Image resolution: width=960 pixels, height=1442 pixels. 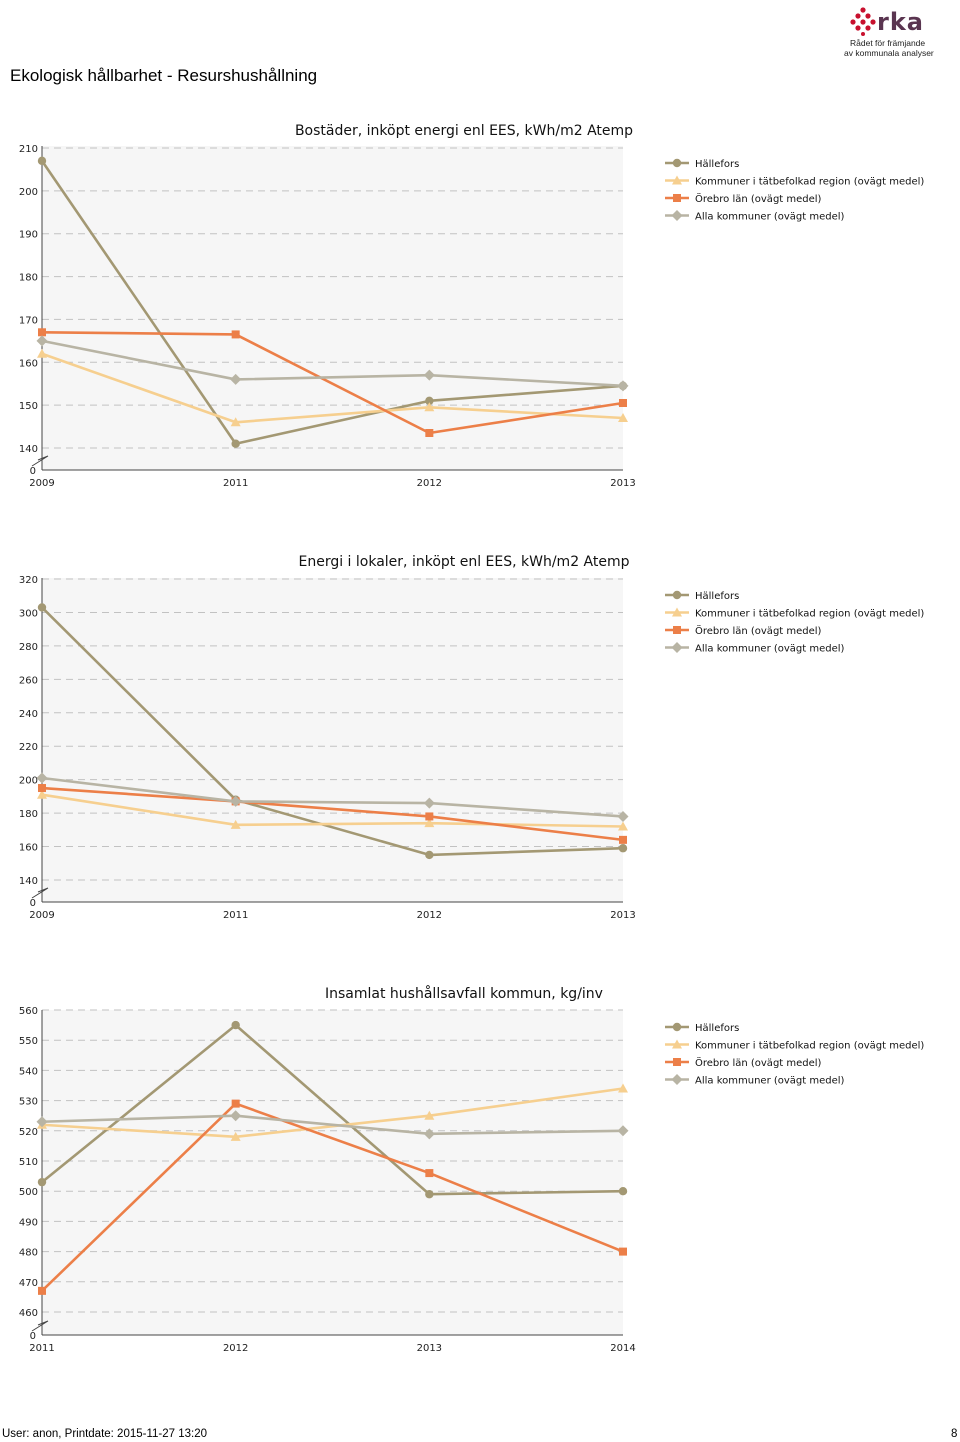 I want to click on y-tick-label: 500, so click(x=28, y=1192).